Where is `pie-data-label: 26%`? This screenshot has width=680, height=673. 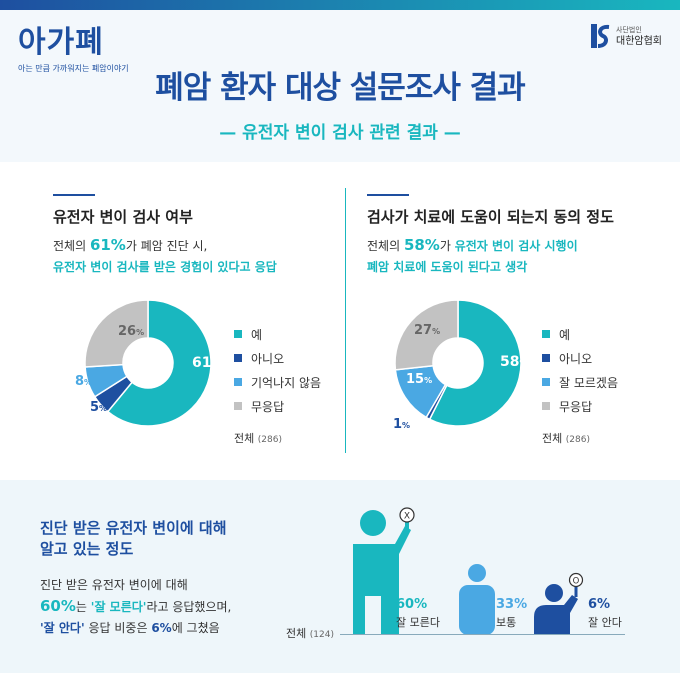
pie-data-label: 26% is located at coordinates (131, 331).